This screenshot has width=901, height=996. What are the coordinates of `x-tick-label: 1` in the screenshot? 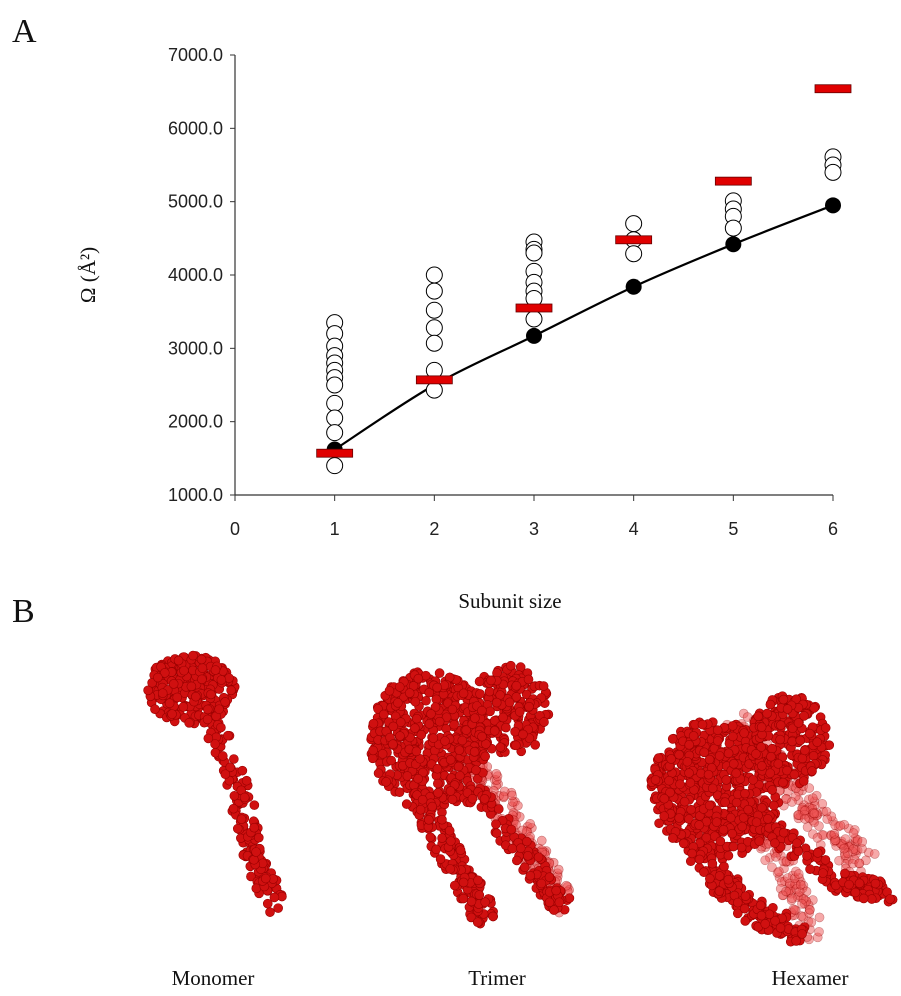 It's located at (335, 529).